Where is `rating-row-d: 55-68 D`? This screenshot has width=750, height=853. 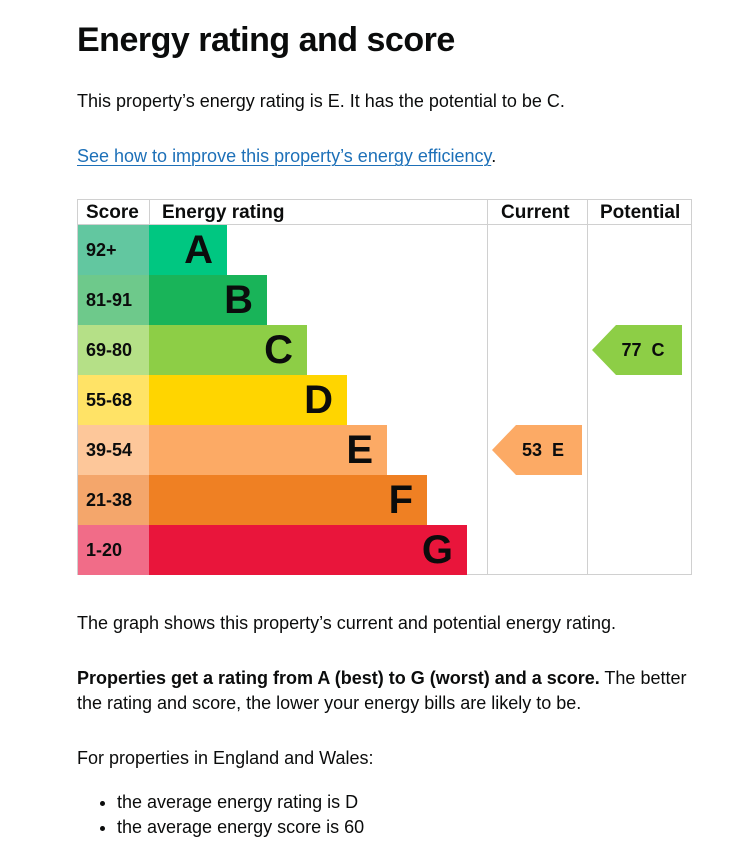
rating-row-d: 55-68 D is located at coordinates (282, 400).